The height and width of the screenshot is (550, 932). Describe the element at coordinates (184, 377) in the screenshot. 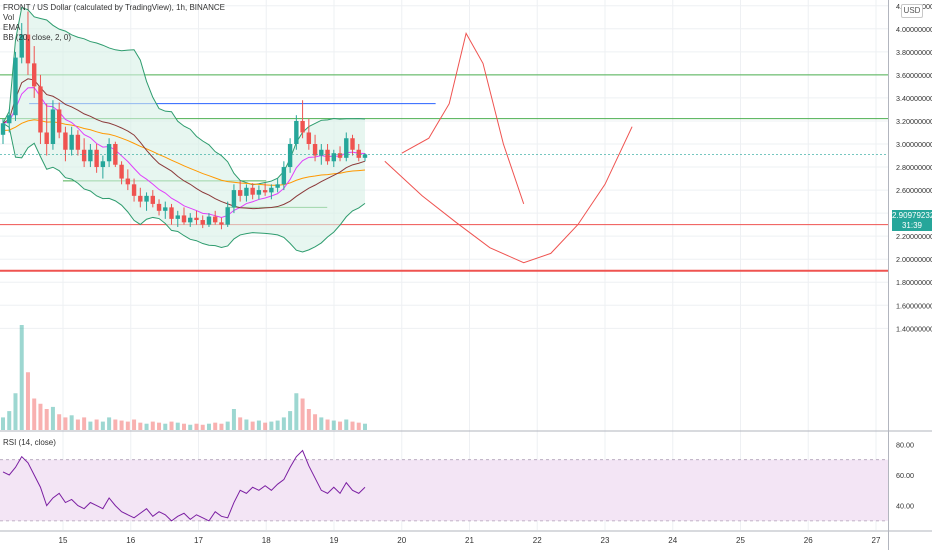

I see `volume-bars` at that location.